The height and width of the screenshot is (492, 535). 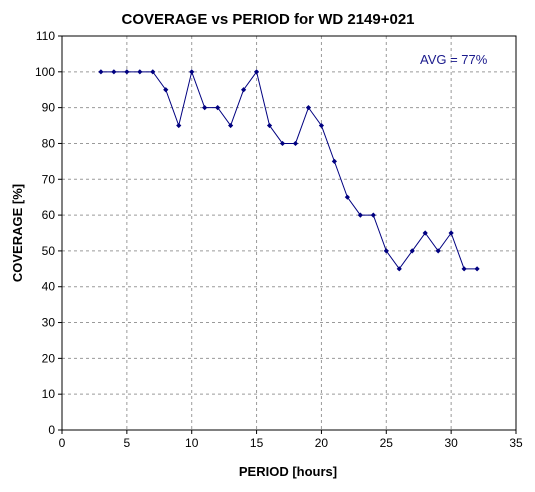 What do you see at coordinates (49, 179) in the screenshot?
I see `y-tick-label: 70` at bounding box center [49, 179].